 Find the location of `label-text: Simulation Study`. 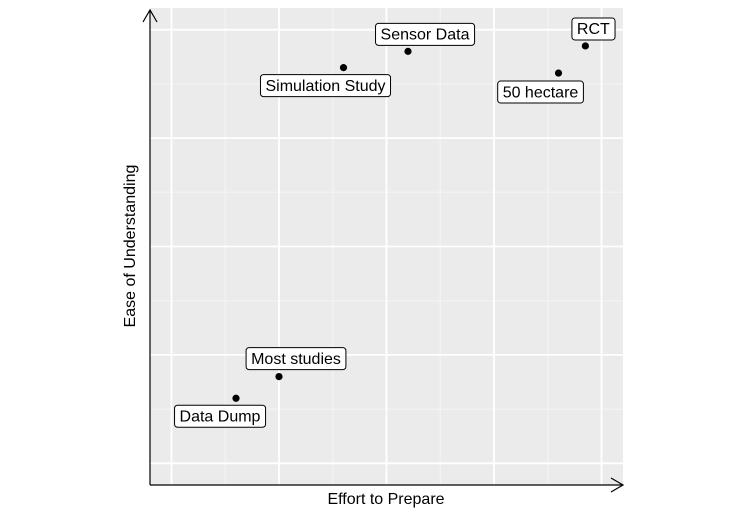

label-text: Simulation Study is located at coordinates (325, 86).